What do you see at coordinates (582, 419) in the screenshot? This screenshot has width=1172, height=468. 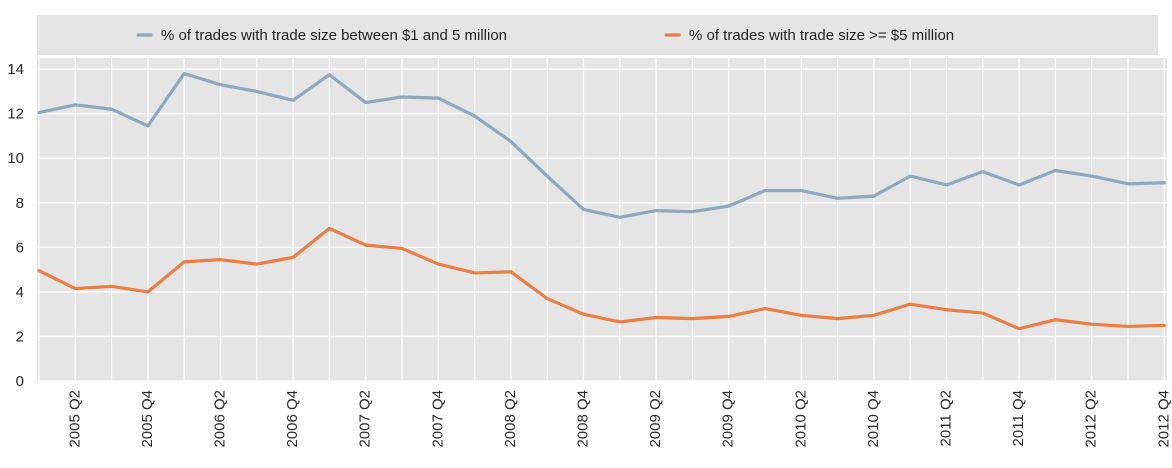 I see `x-tick-label: 2008 Q4` at bounding box center [582, 419].